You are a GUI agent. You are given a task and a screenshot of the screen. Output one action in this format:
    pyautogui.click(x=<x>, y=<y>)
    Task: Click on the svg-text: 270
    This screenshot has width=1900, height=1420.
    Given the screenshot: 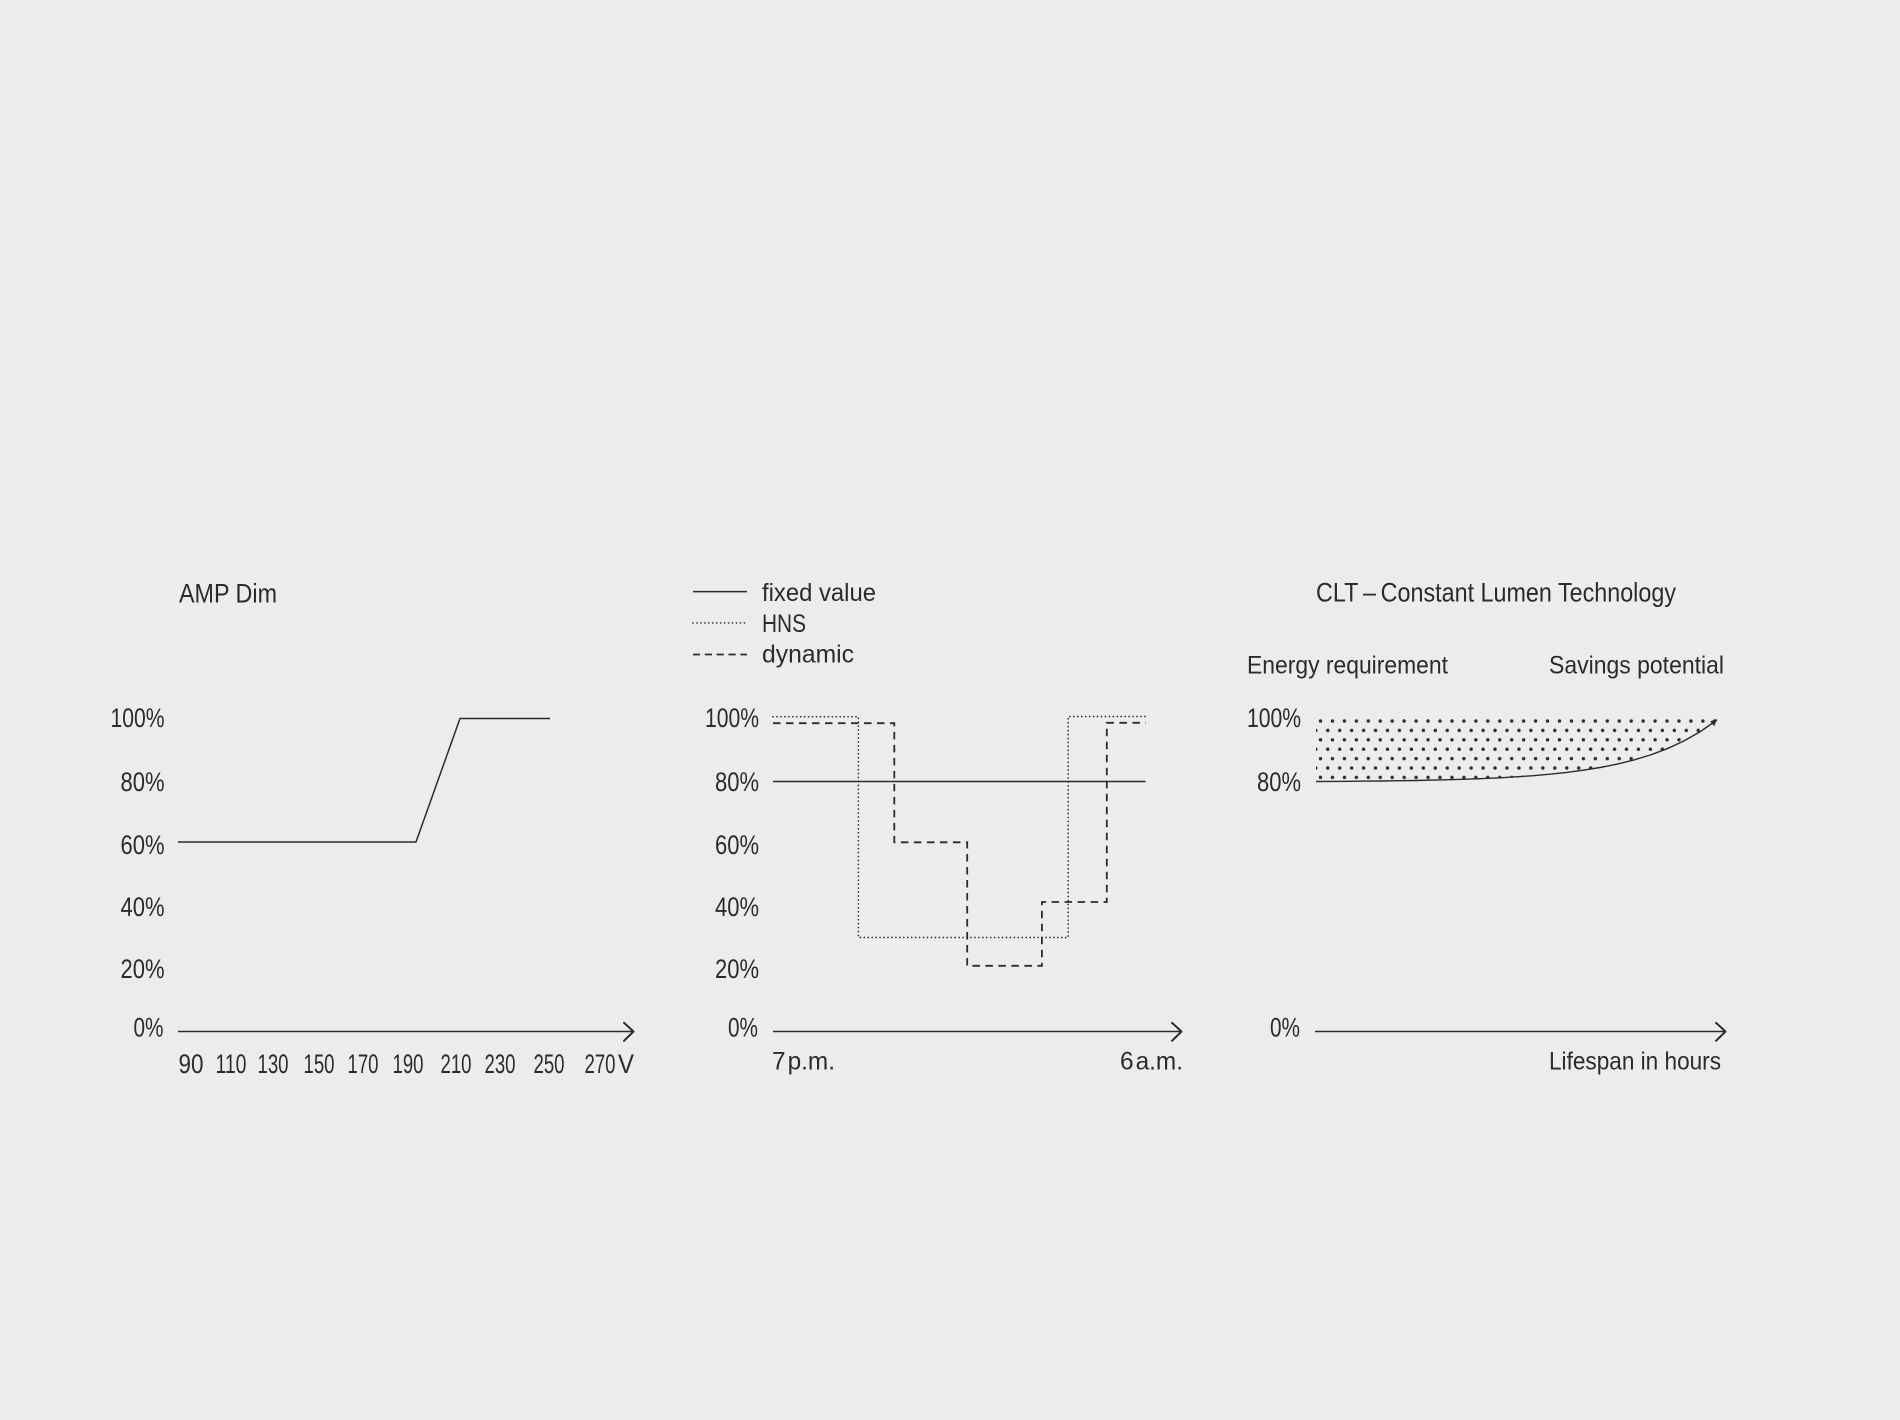 What is the action you would take?
    pyautogui.click(x=600, y=1064)
    